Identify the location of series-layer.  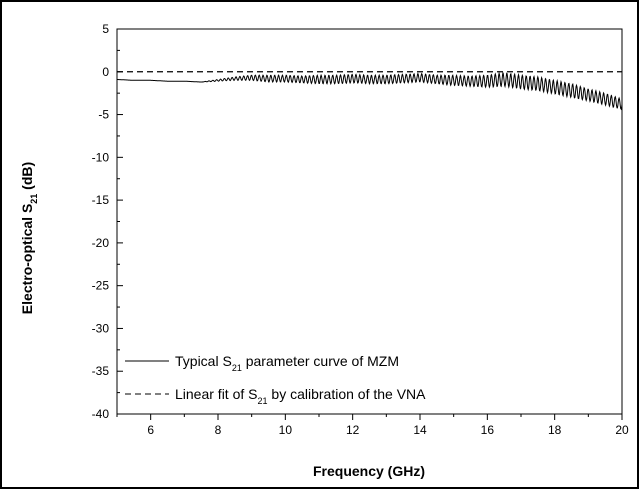
(370, 91).